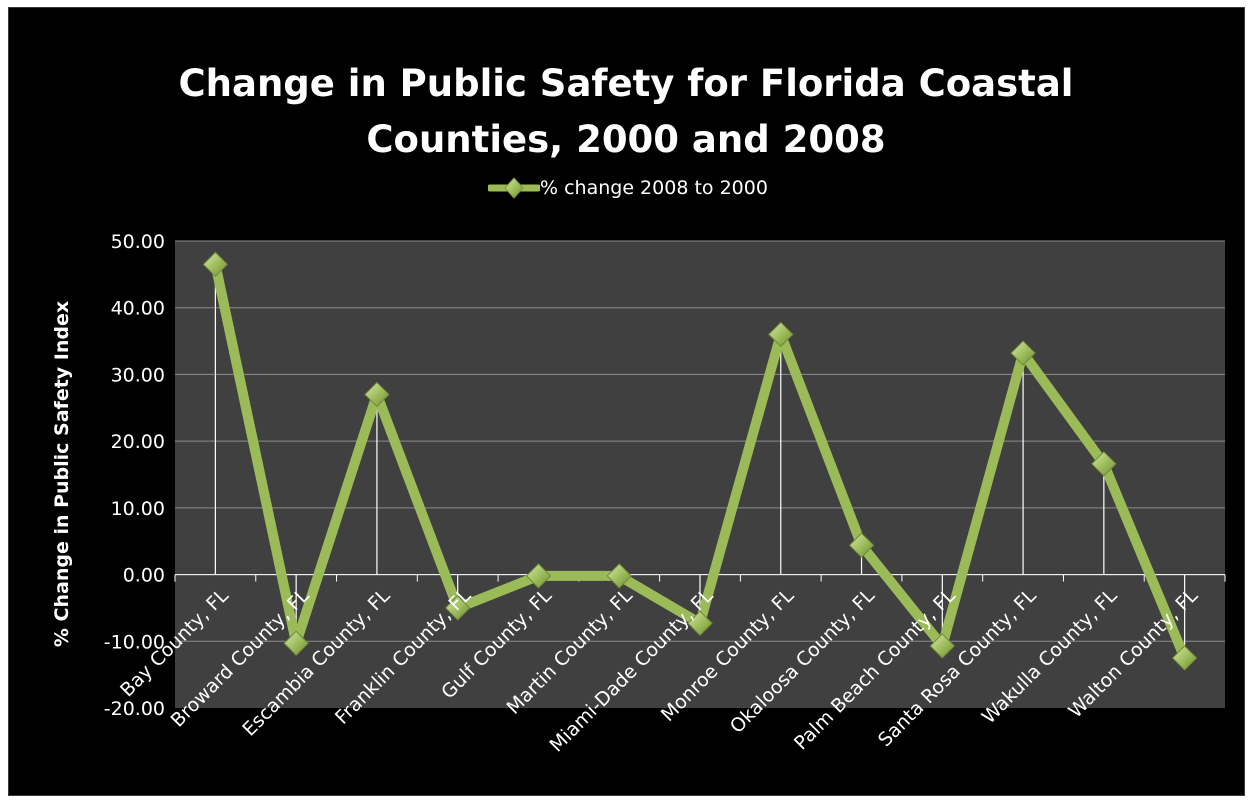 The width and height of the screenshot is (1252, 802). What do you see at coordinates (138, 242) in the screenshot?
I see `y-tick-label: 50.00` at bounding box center [138, 242].